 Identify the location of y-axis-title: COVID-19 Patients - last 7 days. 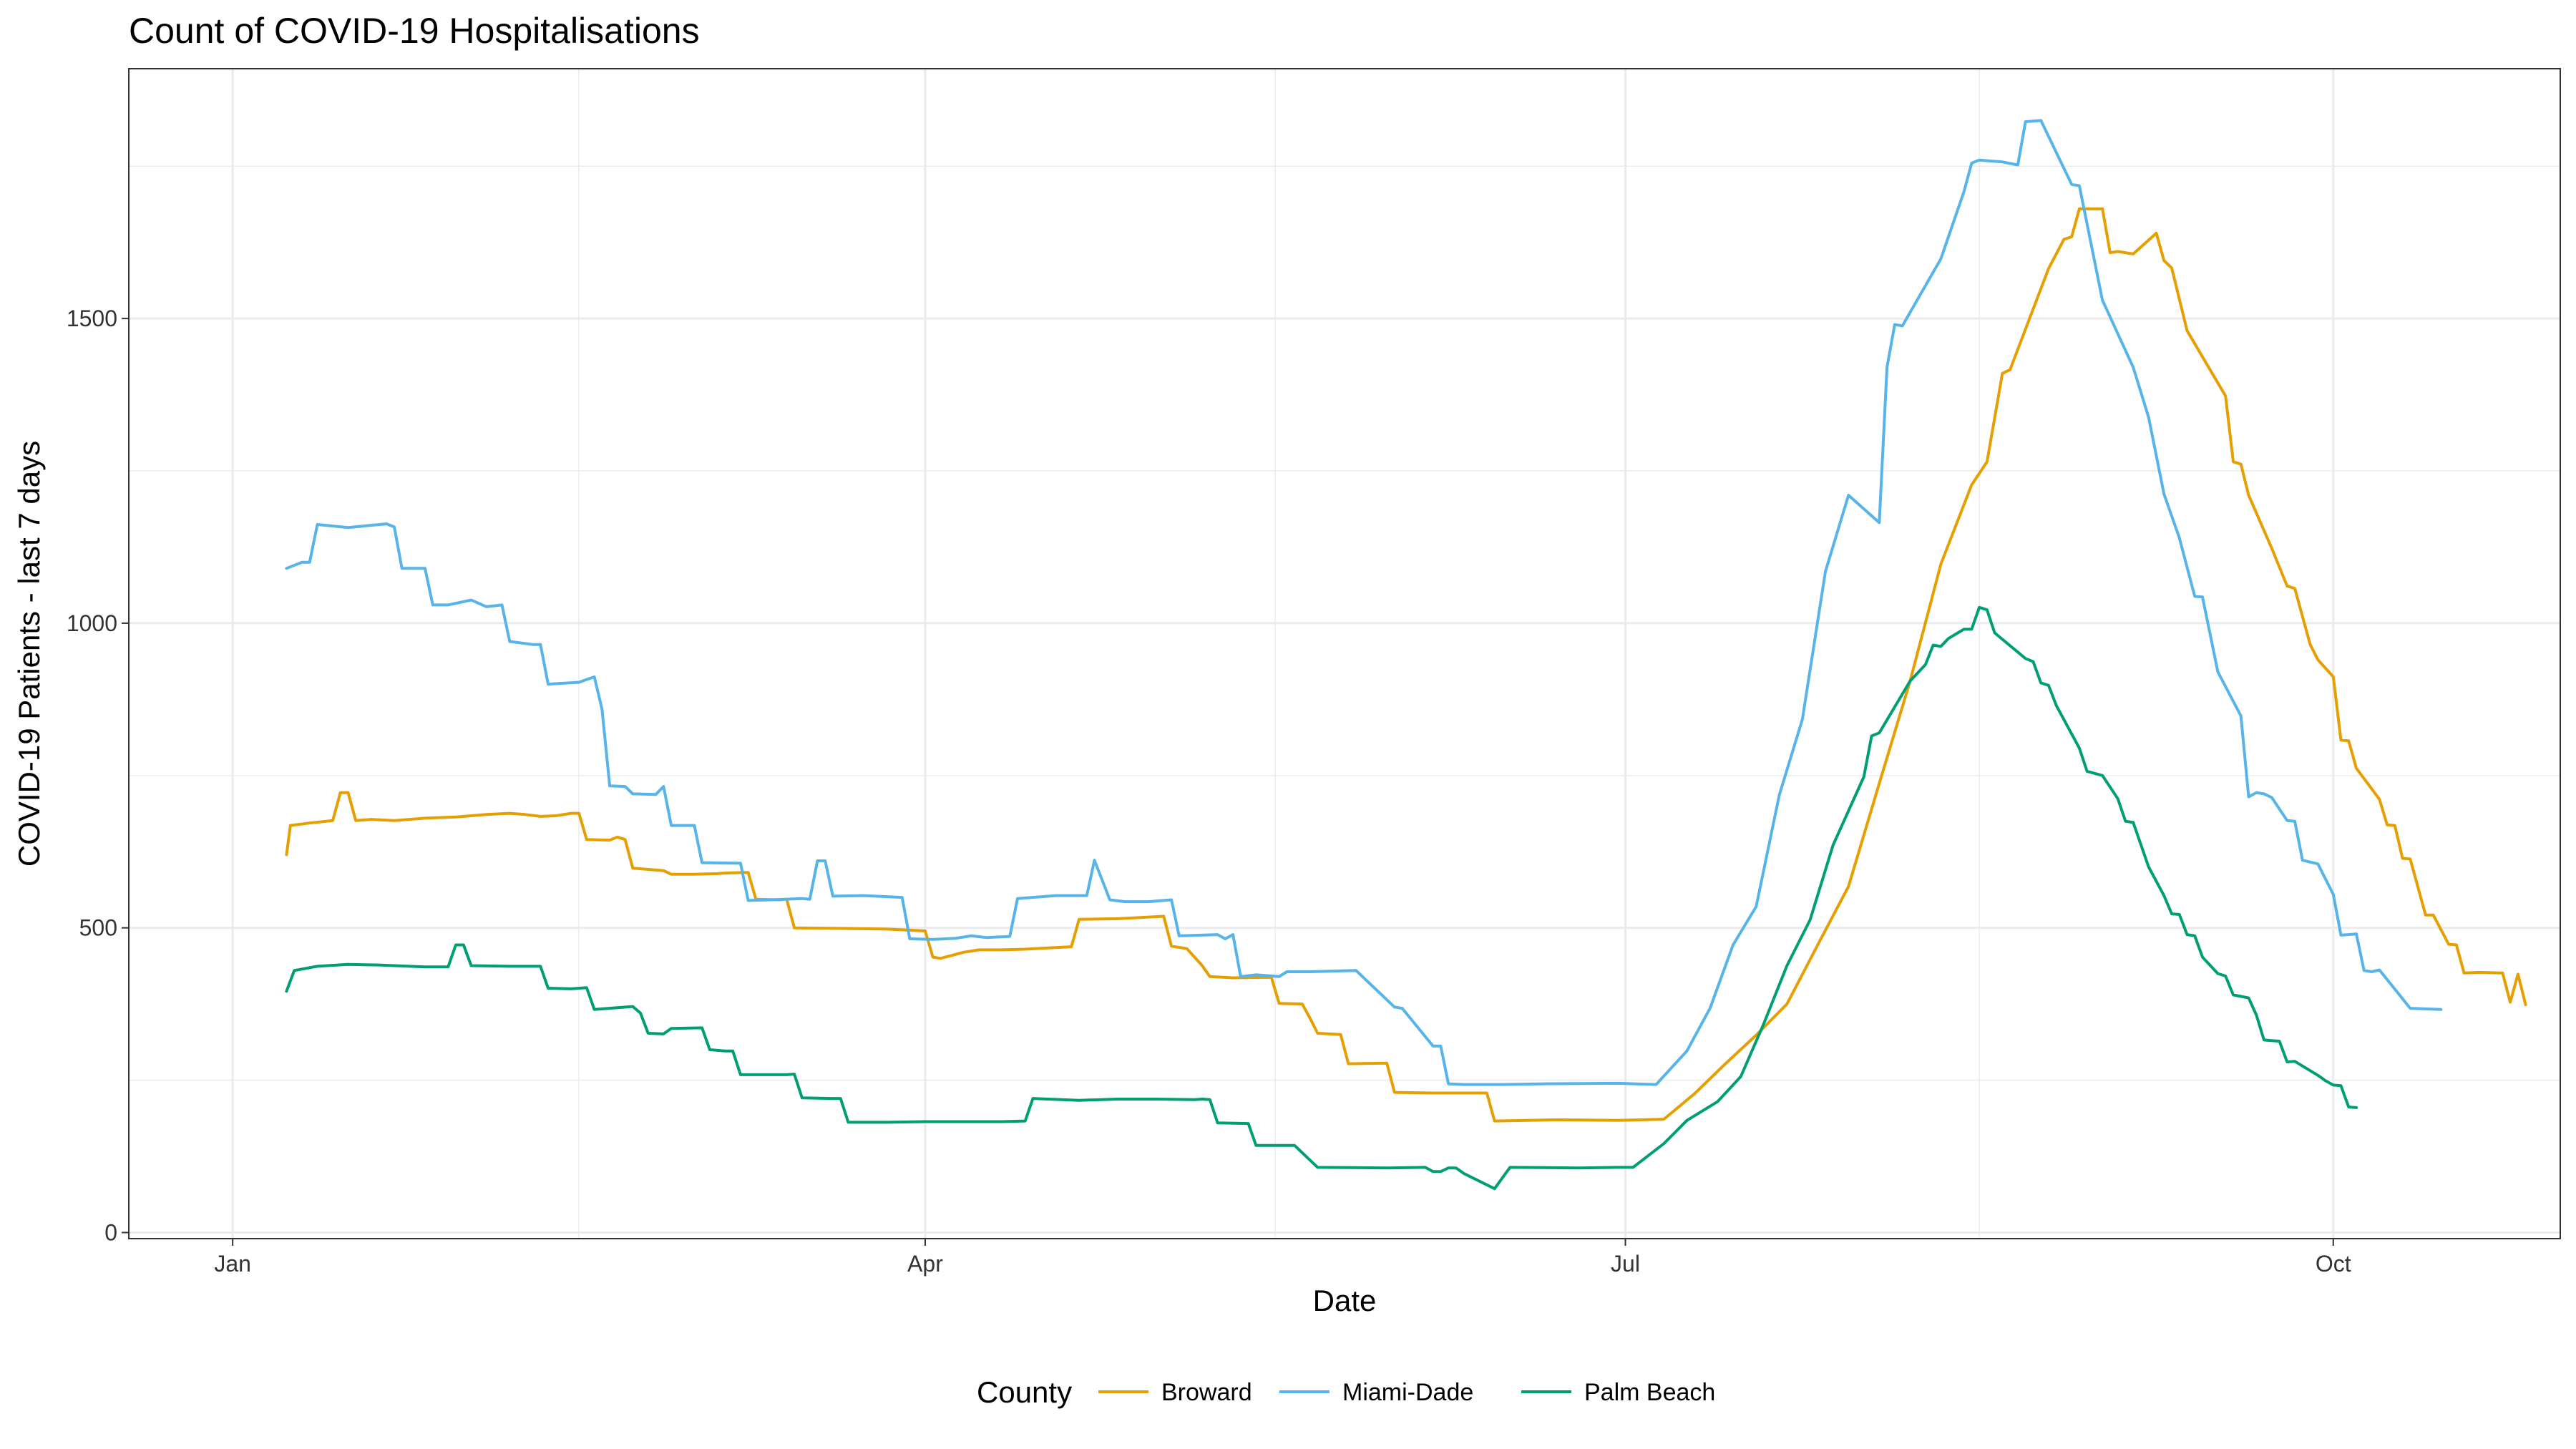
(29, 654).